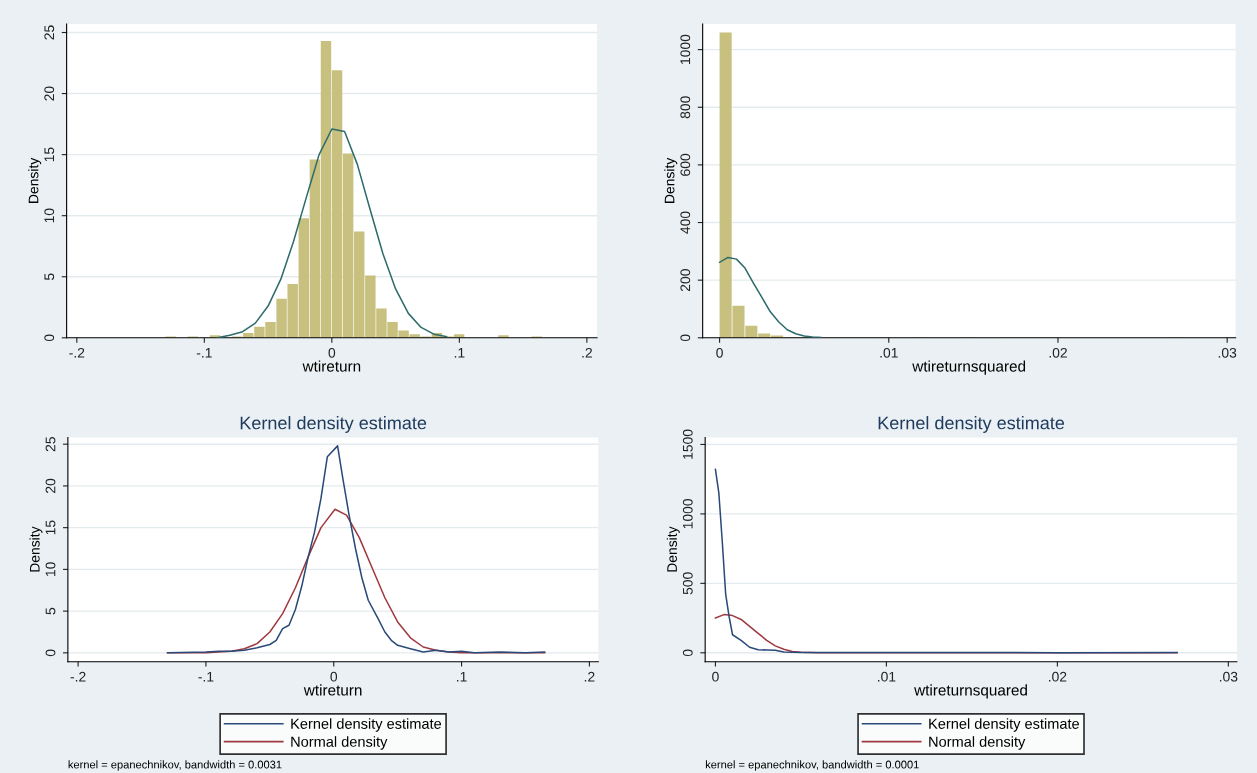 This screenshot has width=1257, height=773. I want to click on y-tick-label: 1500, so click(687, 444).